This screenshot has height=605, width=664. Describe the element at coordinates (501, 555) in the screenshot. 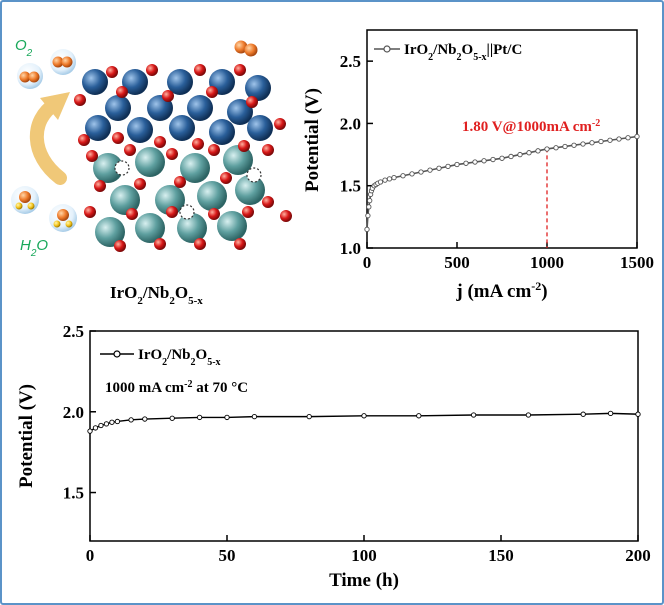

I see `x-tick-label: 150` at that location.